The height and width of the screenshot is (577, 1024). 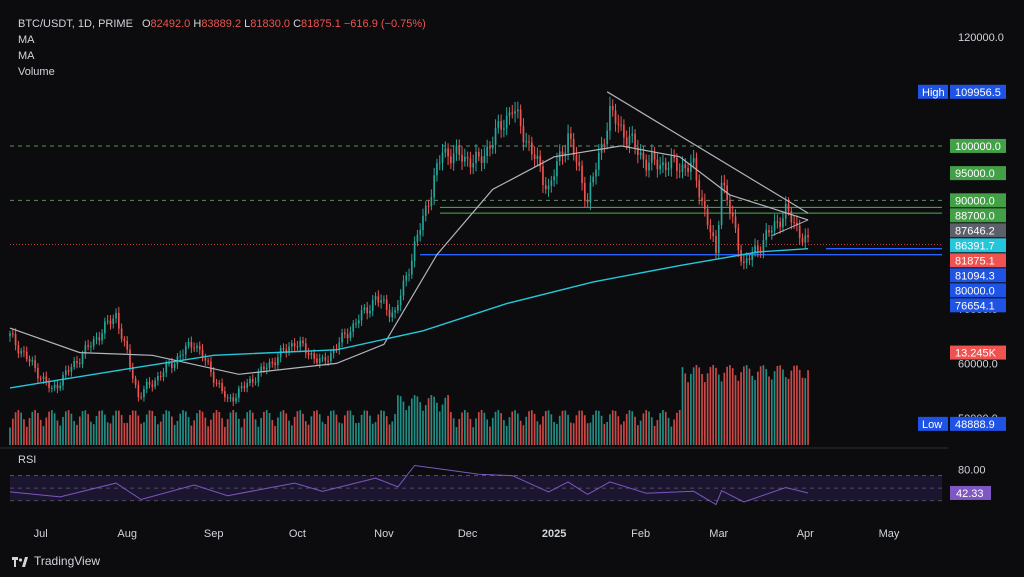 I want to click on ma1-legend: MA, so click(x=26, y=40).